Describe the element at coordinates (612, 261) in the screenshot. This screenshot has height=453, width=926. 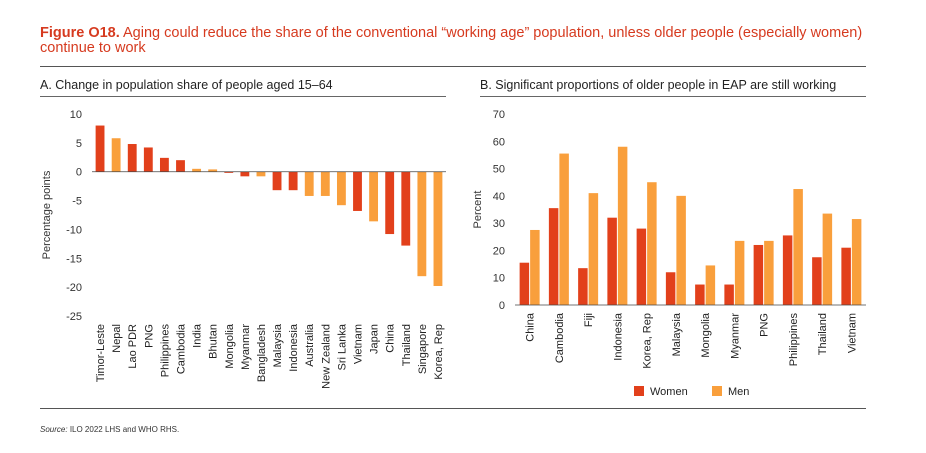
I see `bar-women-indonesia` at that location.